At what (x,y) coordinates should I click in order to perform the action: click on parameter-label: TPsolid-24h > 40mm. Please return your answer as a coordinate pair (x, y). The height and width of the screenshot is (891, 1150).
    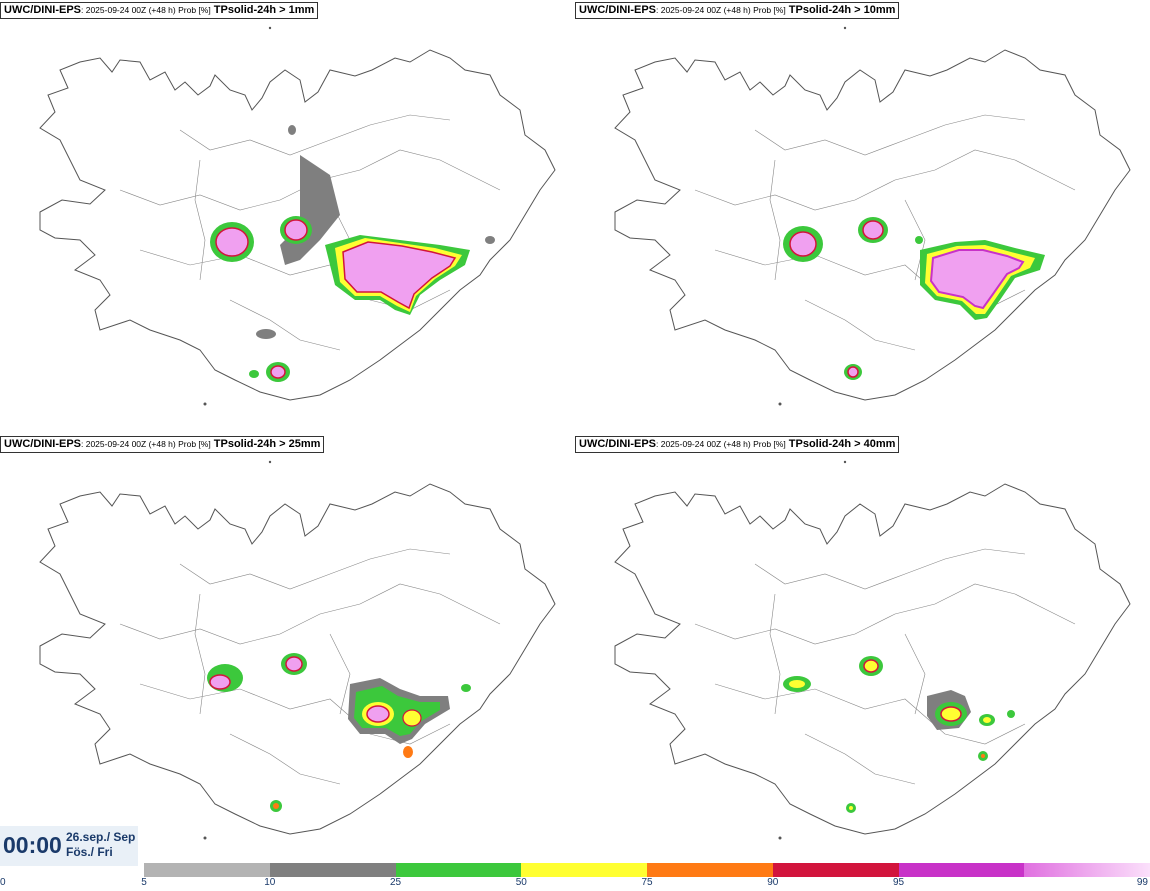
    Looking at the image, I should click on (842, 444).